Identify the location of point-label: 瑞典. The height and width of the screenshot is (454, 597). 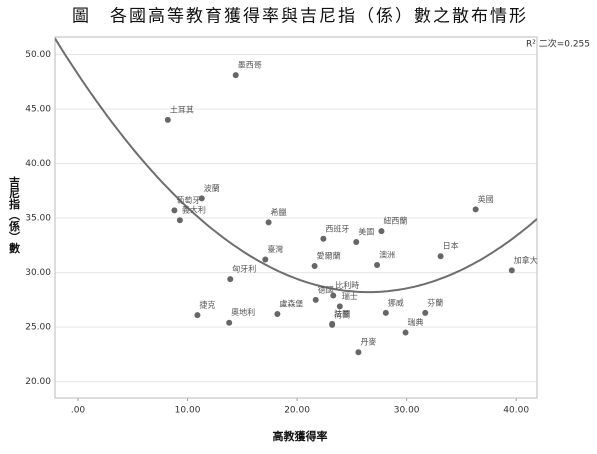
(416, 322).